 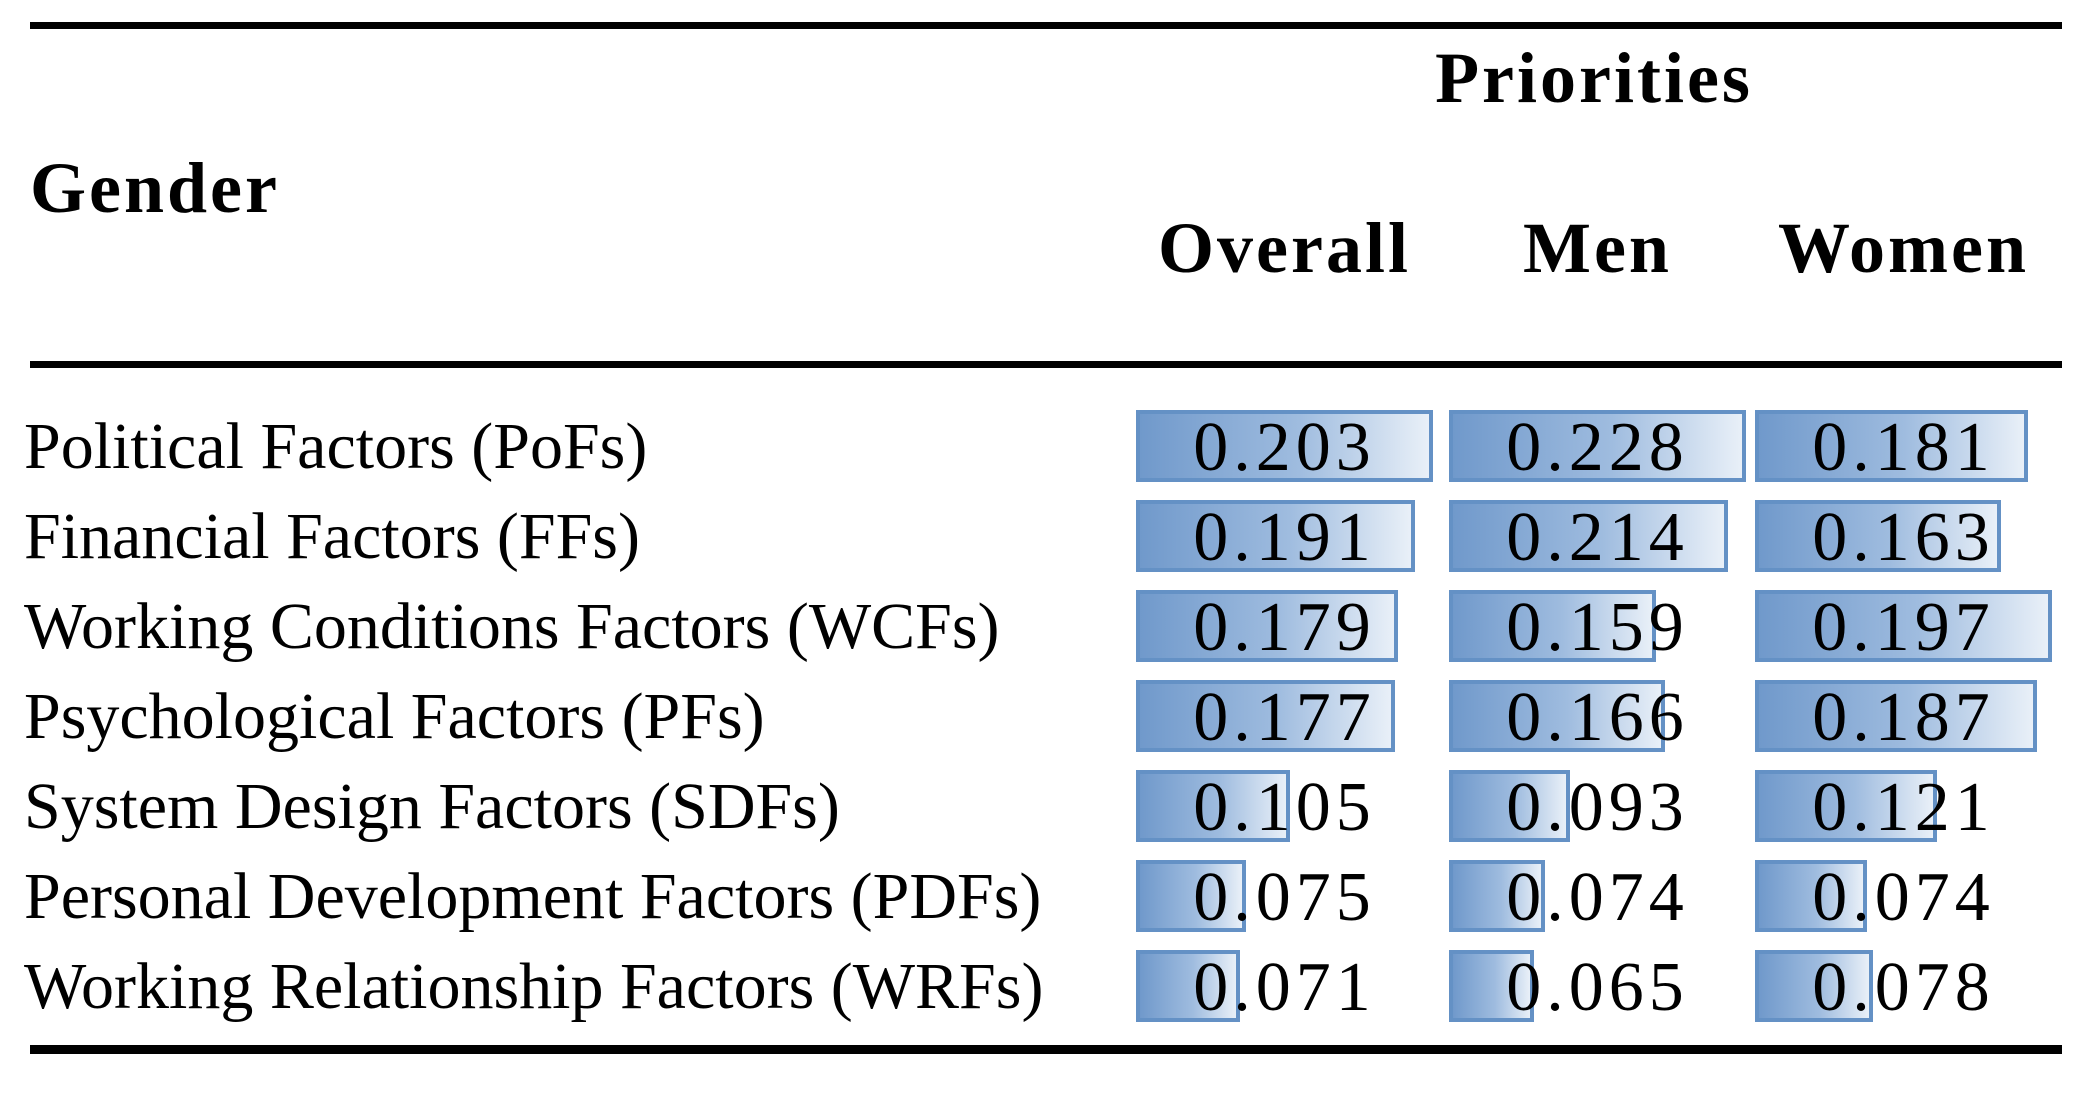 What do you see at coordinates (1046, 364) in the screenshot?
I see `table-header-rule` at bounding box center [1046, 364].